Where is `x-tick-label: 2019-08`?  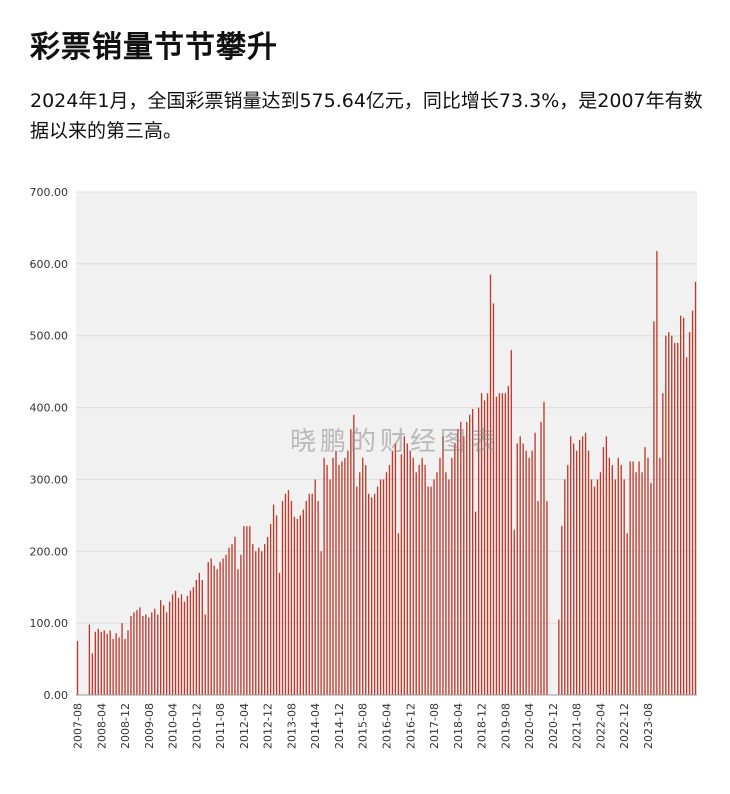
x-tick-label: 2019-08 is located at coordinates (505, 726).